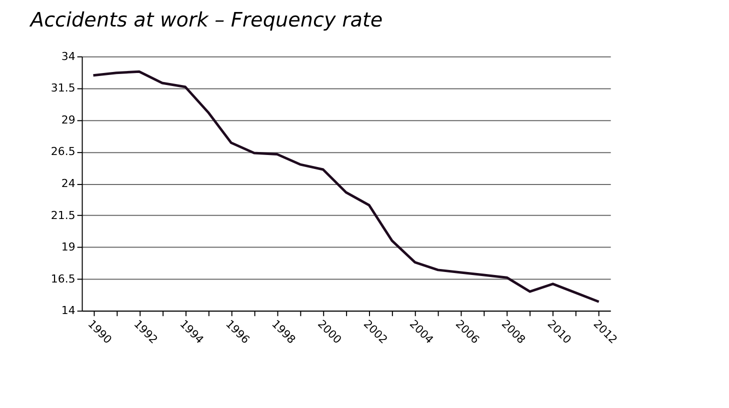 Image resolution: width=729 pixels, height=408 pixels. Describe the element at coordinates (63, 88) in the screenshot. I see `y-tick-label: 31.5` at that location.